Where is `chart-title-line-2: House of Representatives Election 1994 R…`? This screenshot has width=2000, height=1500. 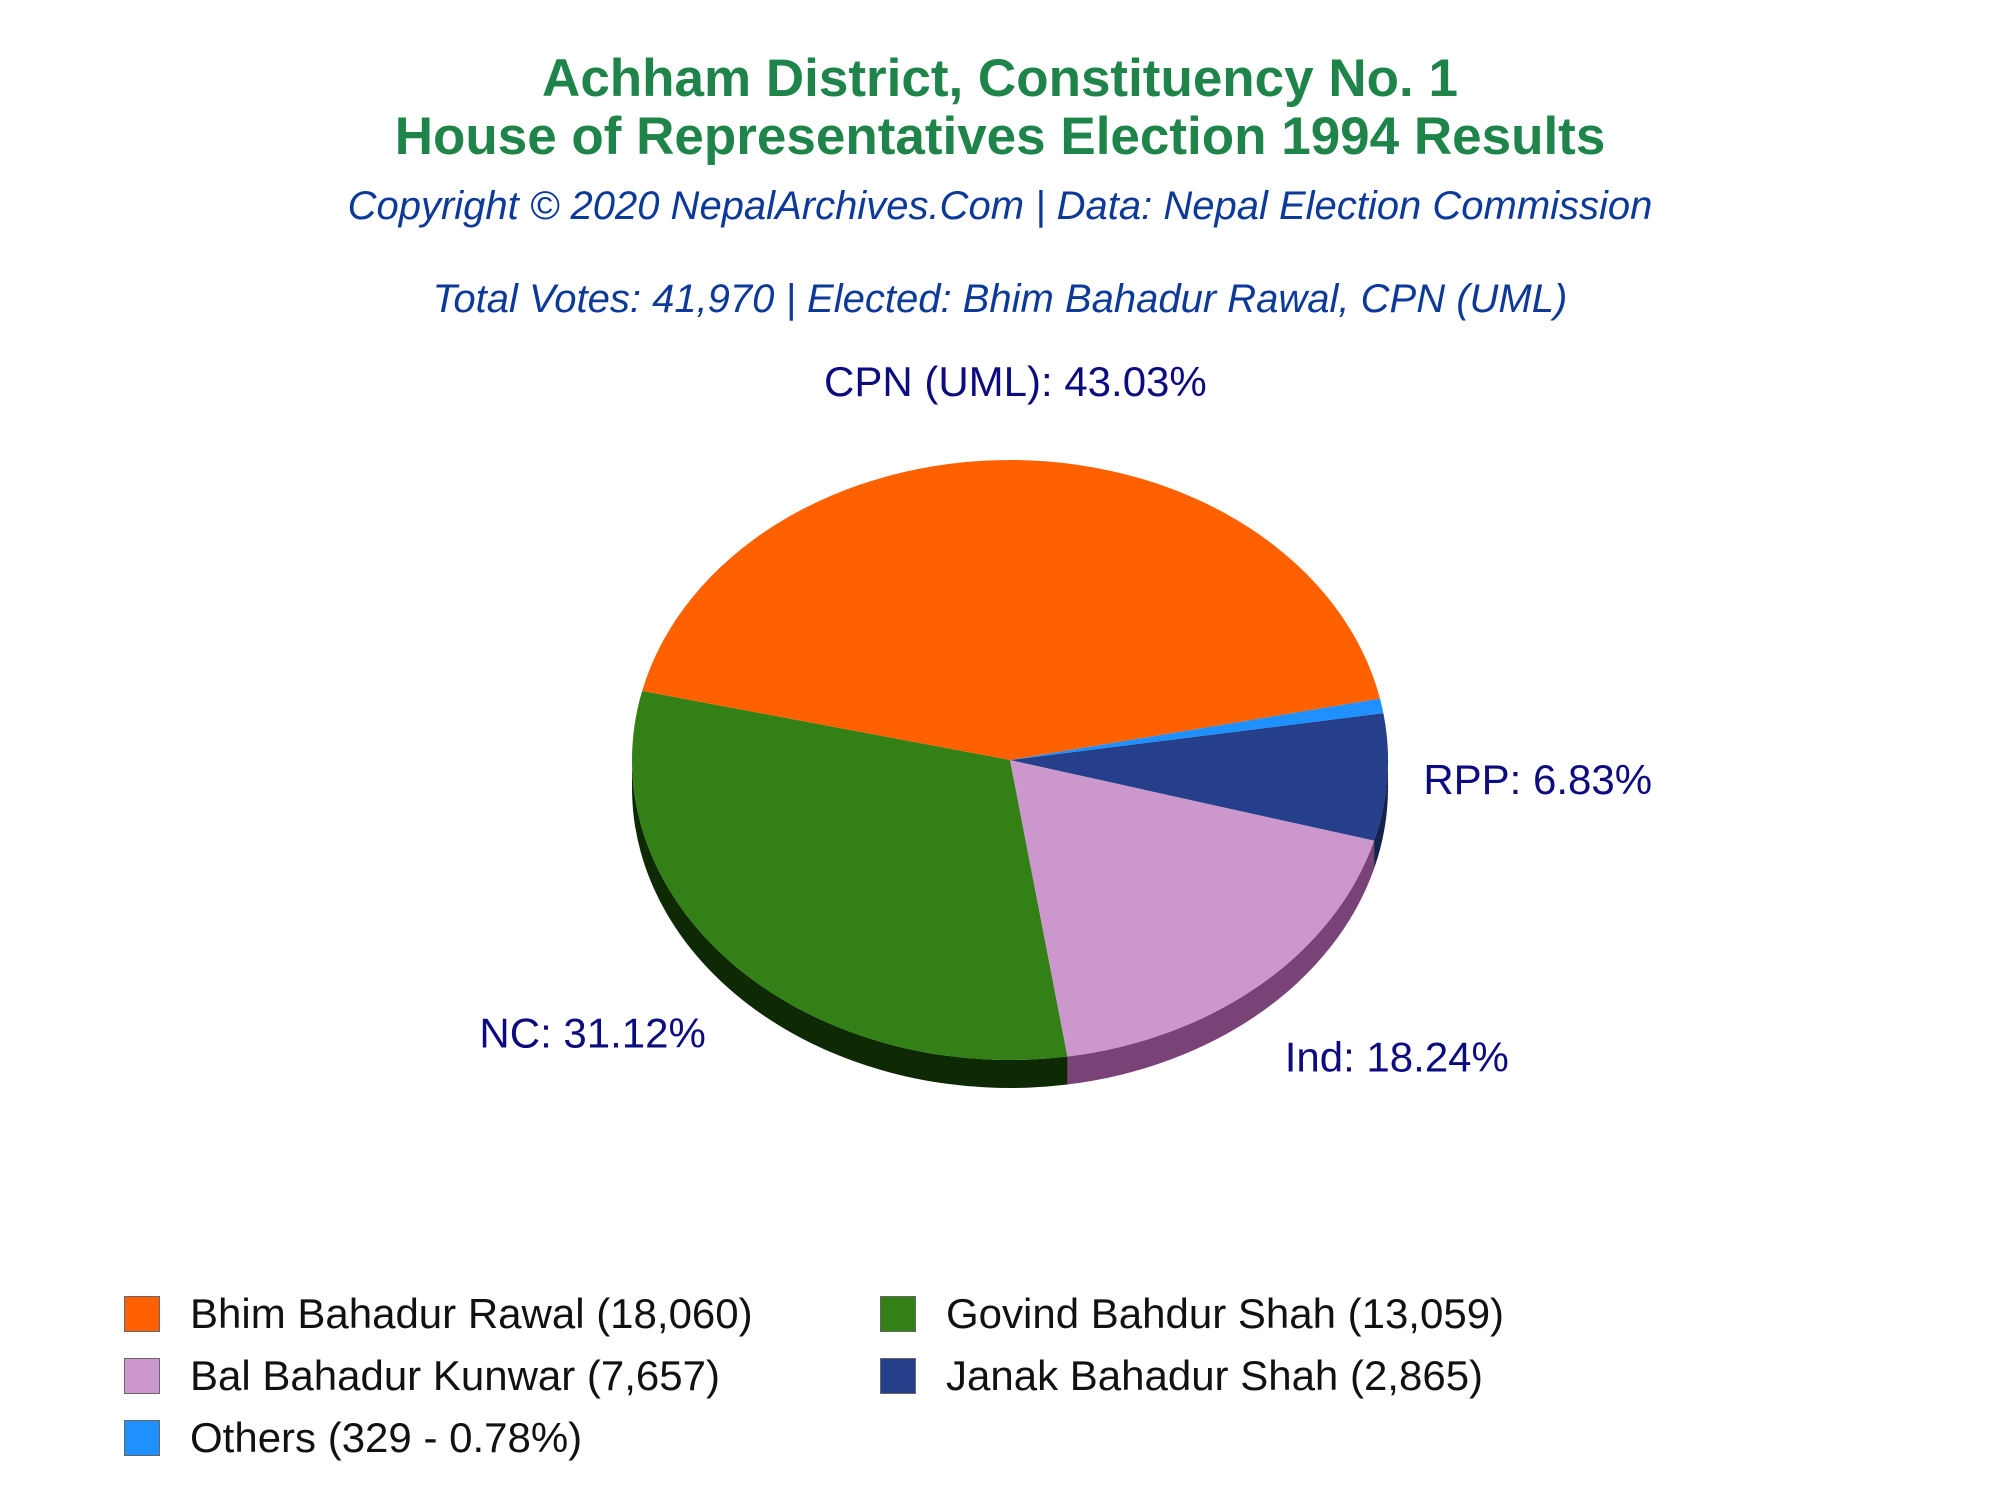
chart-title-line-2: House of Representatives Election 1994 R… is located at coordinates (1000, 136).